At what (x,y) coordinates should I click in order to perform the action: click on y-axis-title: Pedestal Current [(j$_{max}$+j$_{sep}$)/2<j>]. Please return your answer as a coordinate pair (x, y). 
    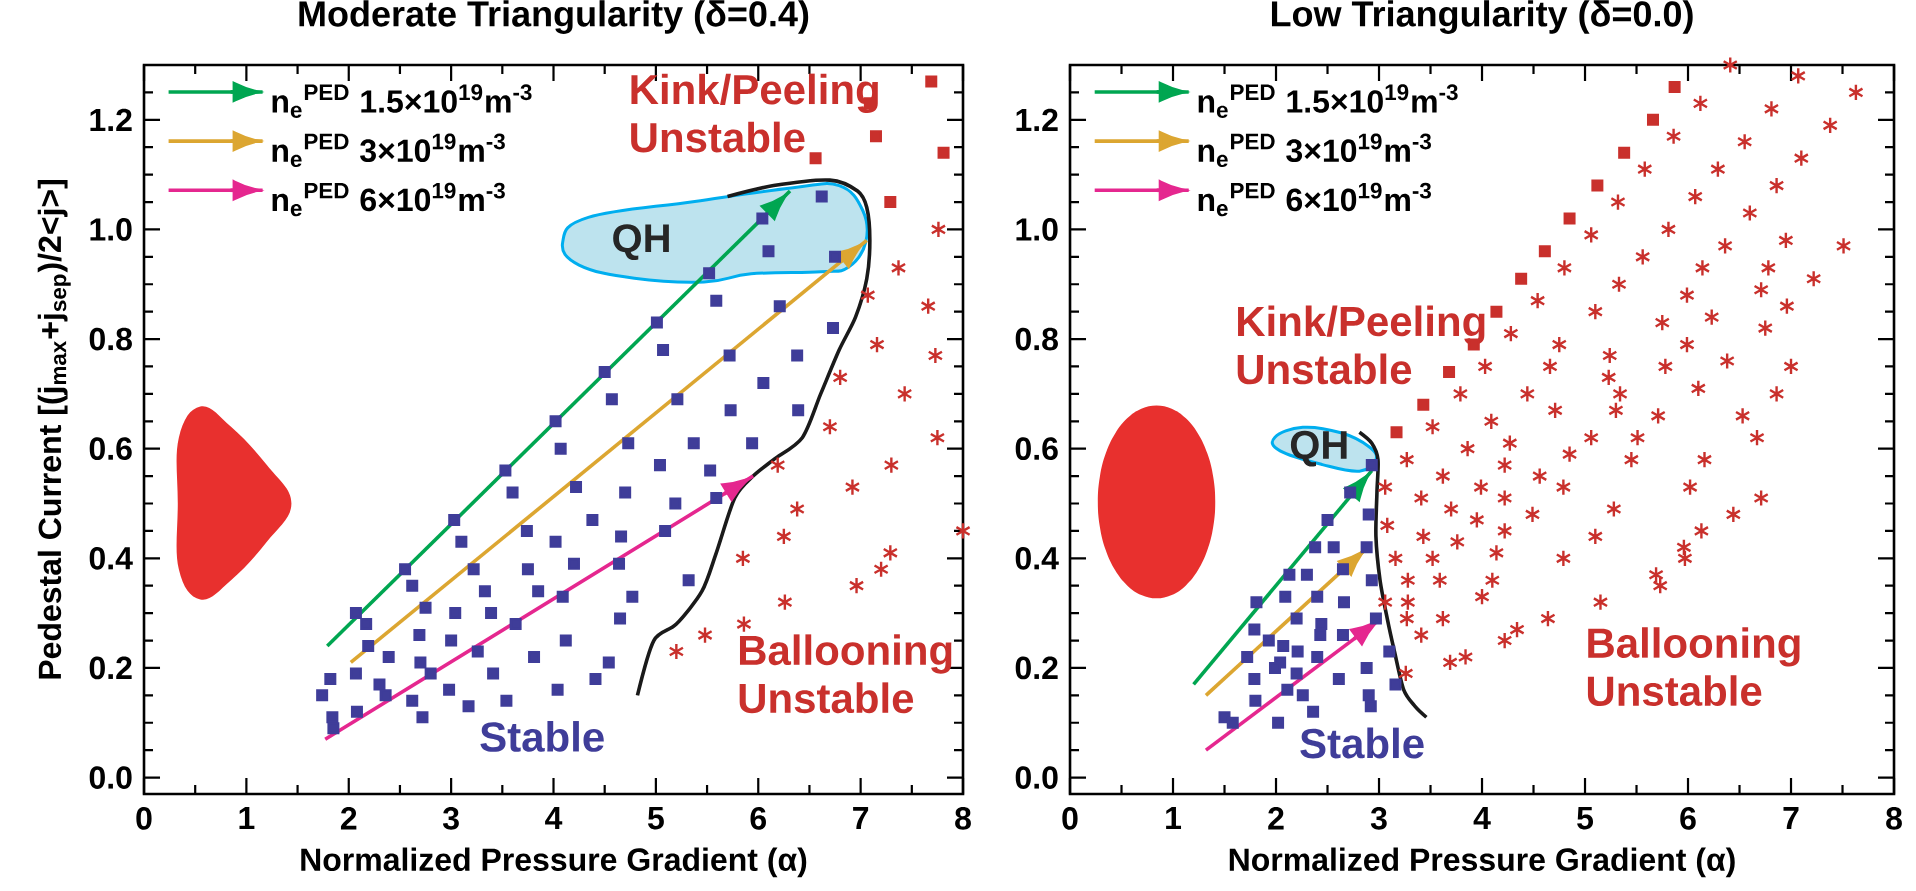
    Looking at the image, I should click on (54, 429).